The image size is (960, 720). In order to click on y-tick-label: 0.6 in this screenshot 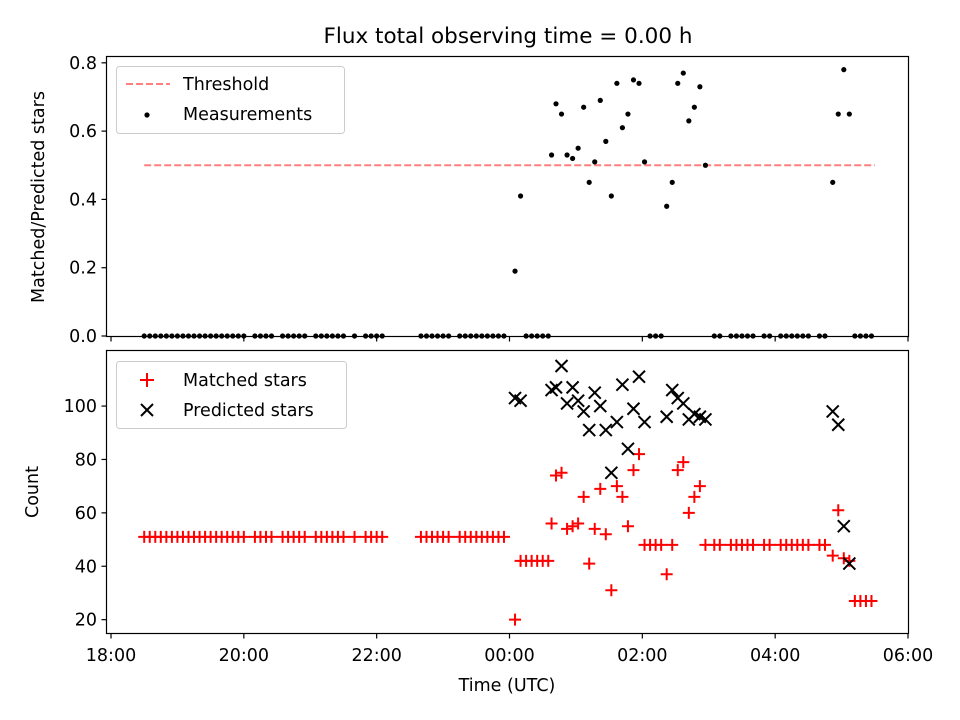, I will do `click(83, 132)`.